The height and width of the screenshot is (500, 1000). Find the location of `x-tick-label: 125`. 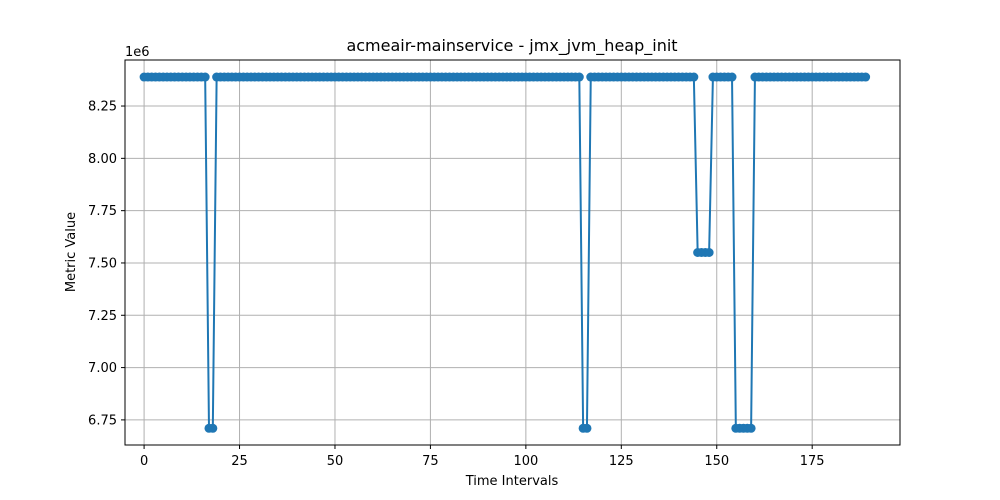

x-tick-label: 125 is located at coordinates (621, 461).